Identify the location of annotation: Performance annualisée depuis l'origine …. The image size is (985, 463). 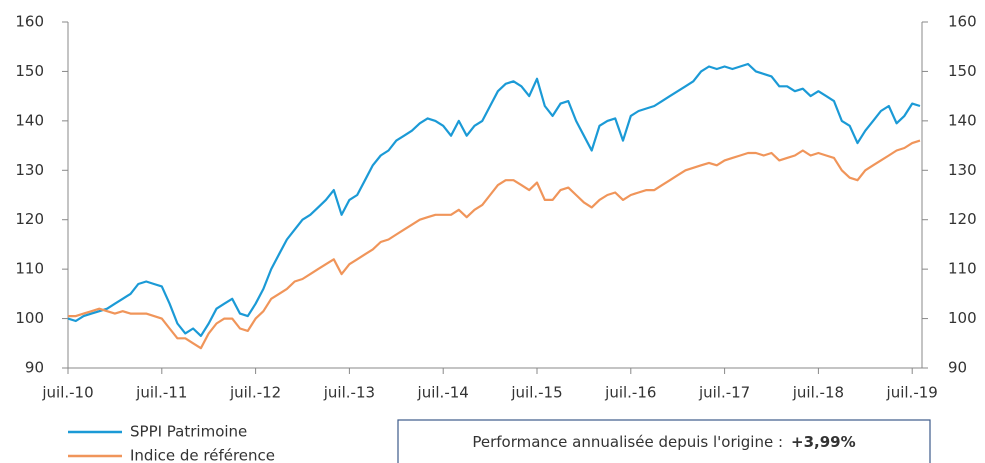
(663, 442).